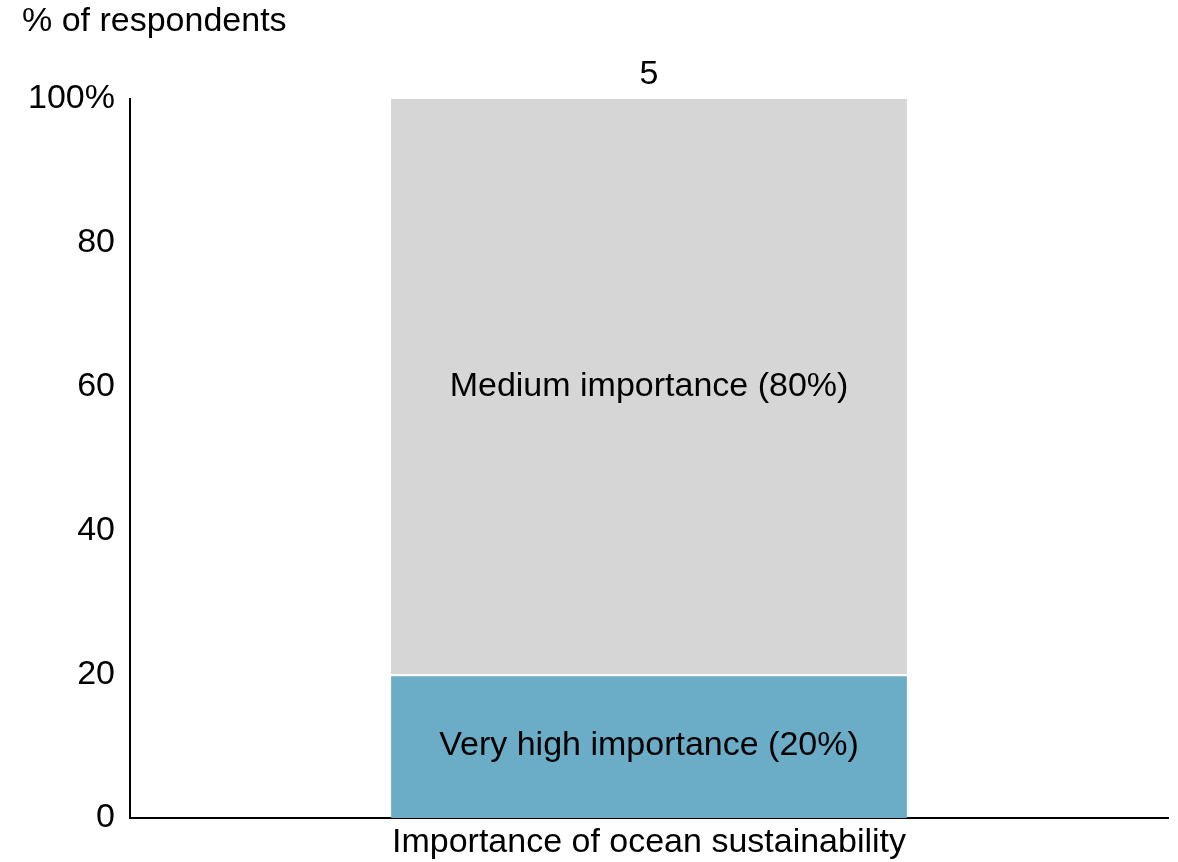 Image resolution: width=1178 pixels, height=862 pixels. What do you see at coordinates (96, 527) in the screenshot?
I see `y-tick-label: 40` at bounding box center [96, 527].